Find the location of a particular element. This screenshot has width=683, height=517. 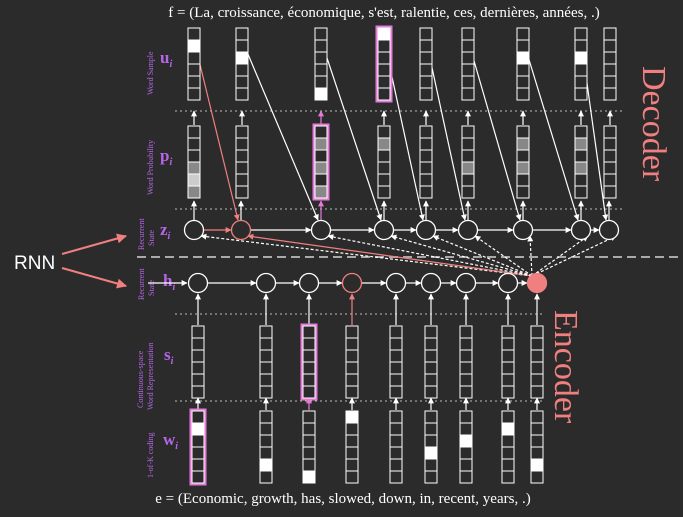

word-probability-vector-highlight is located at coordinates (321, 162).